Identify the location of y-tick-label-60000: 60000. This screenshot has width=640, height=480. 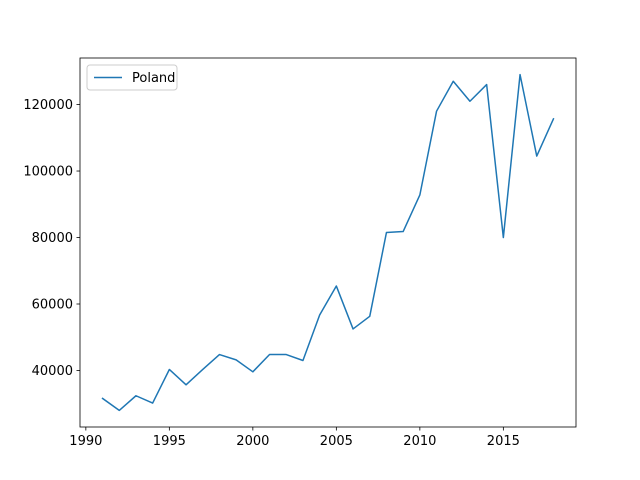
(52, 305).